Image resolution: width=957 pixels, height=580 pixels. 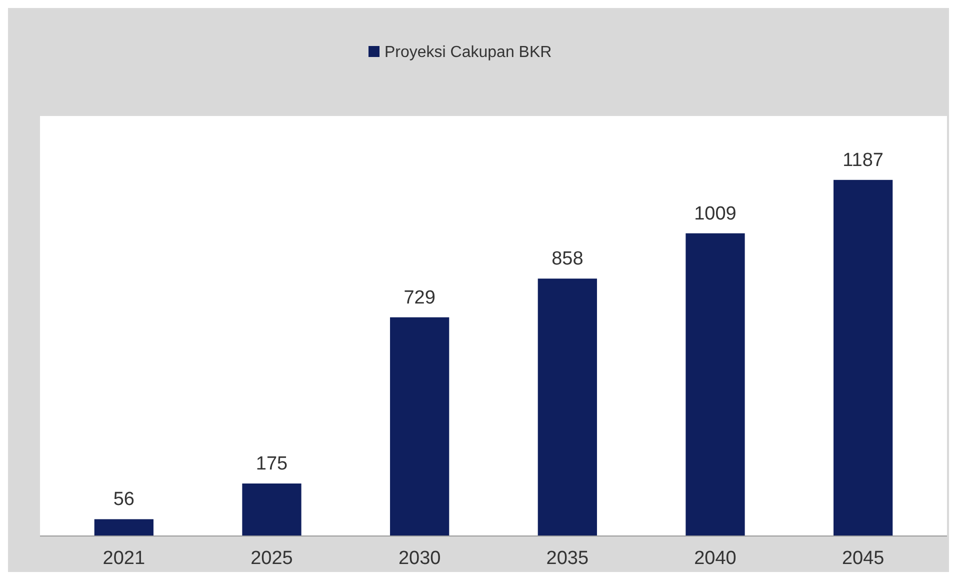 What do you see at coordinates (123, 499) in the screenshot?
I see `data-label: 56` at bounding box center [123, 499].